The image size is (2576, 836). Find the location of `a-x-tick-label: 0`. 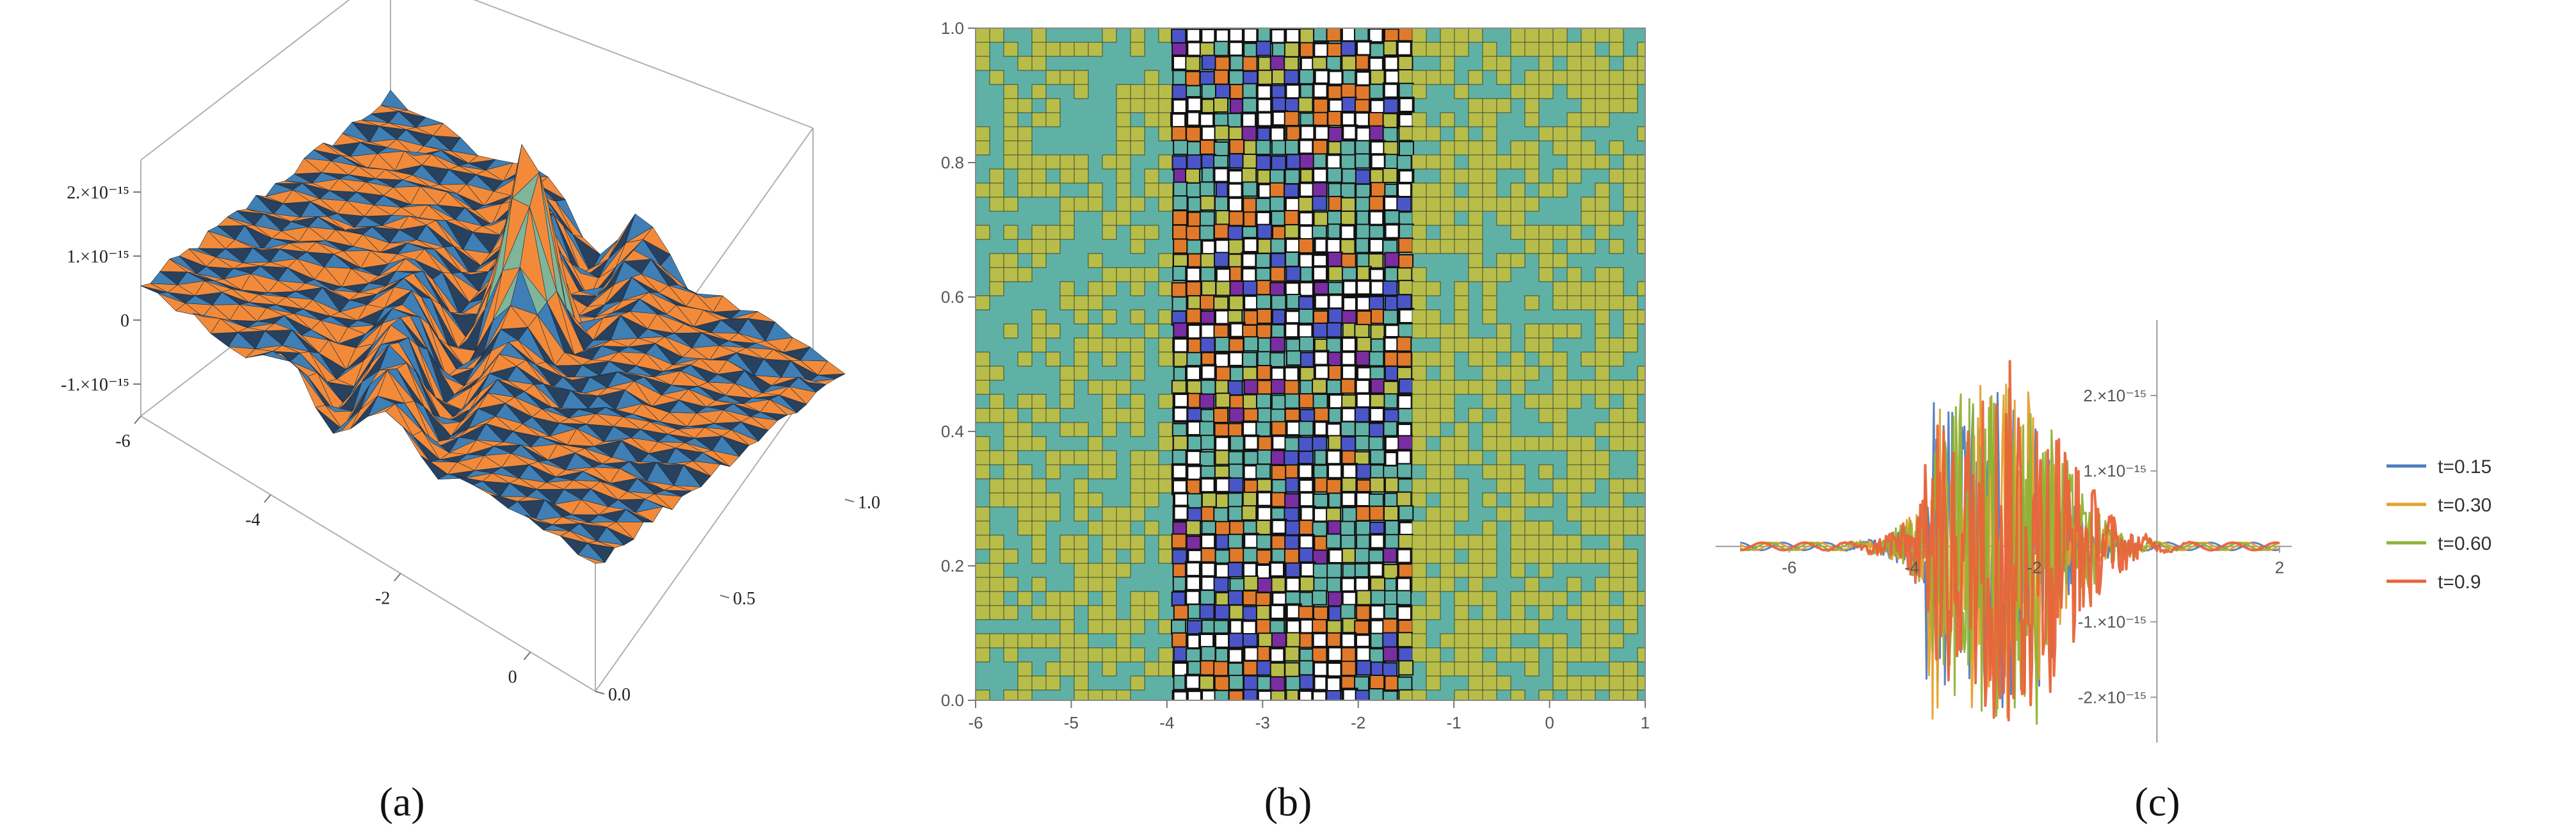

a-x-tick-label: 0 is located at coordinates (512, 677).